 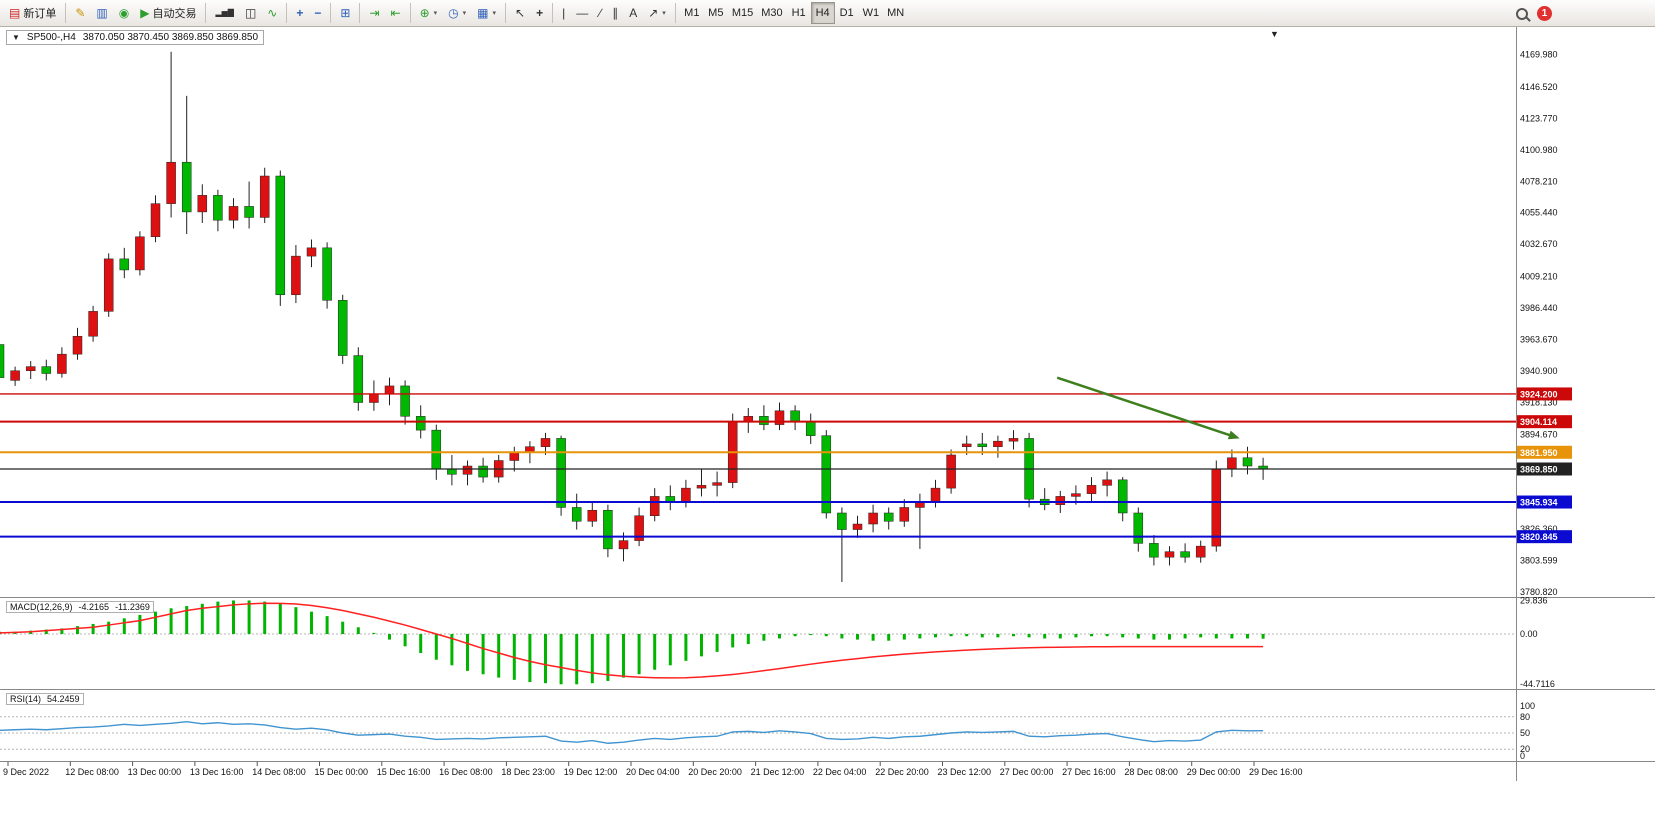 I want to click on metaeditor-button: ✎, so click(x=80, y=13).